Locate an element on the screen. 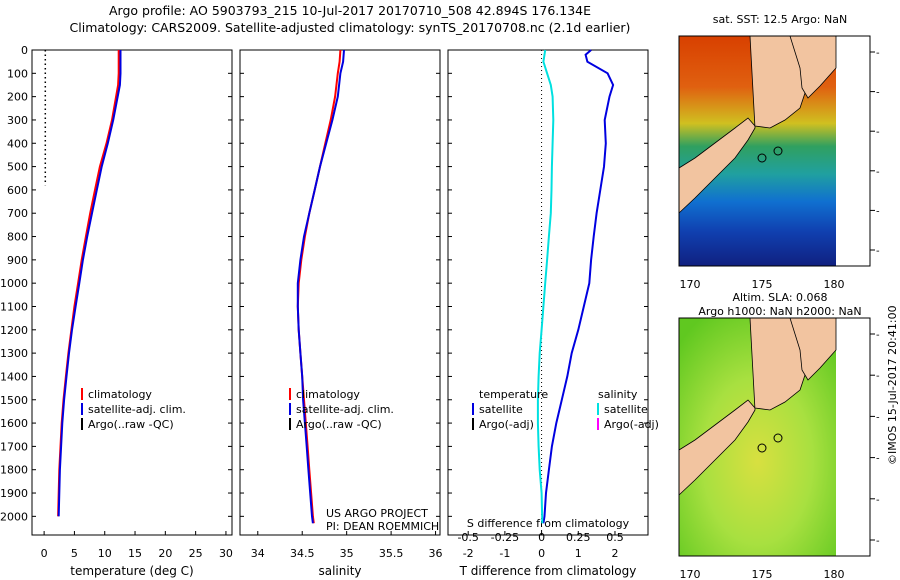 This screenshot has width=900, height=580. depth-tick-label: 1800 is located at coordinates (14, 470).